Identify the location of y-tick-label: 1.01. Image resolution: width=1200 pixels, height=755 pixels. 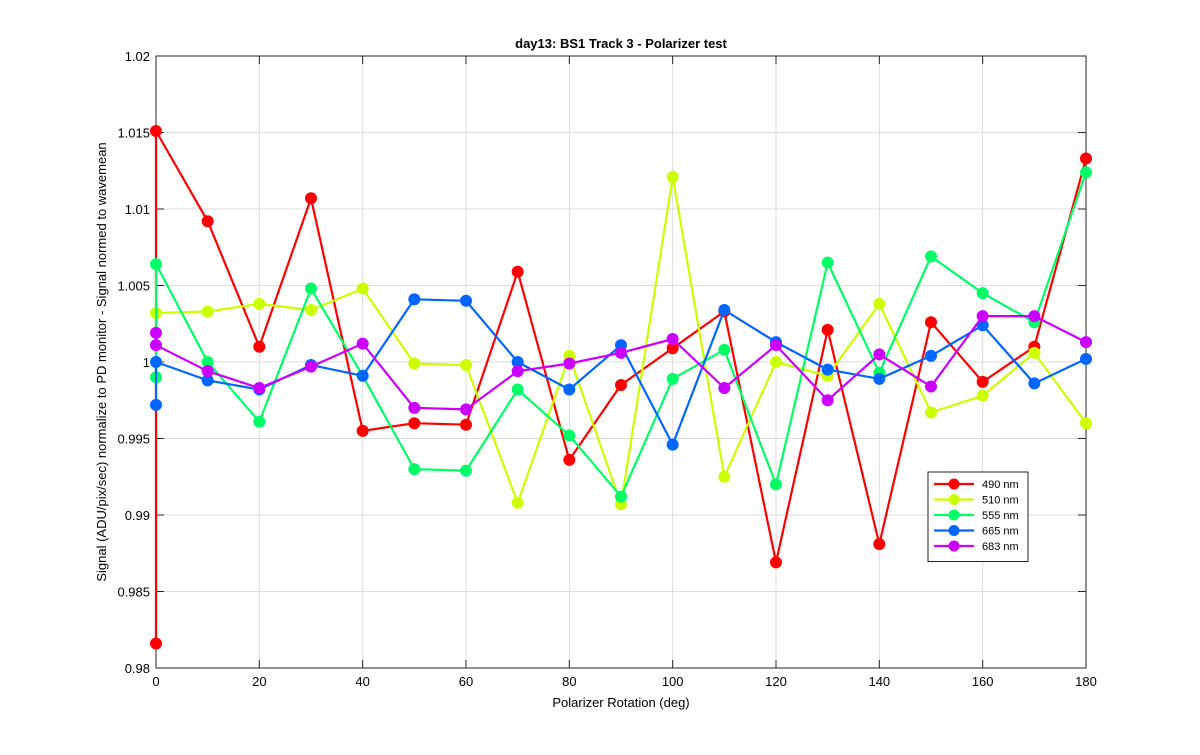
(137, 209).